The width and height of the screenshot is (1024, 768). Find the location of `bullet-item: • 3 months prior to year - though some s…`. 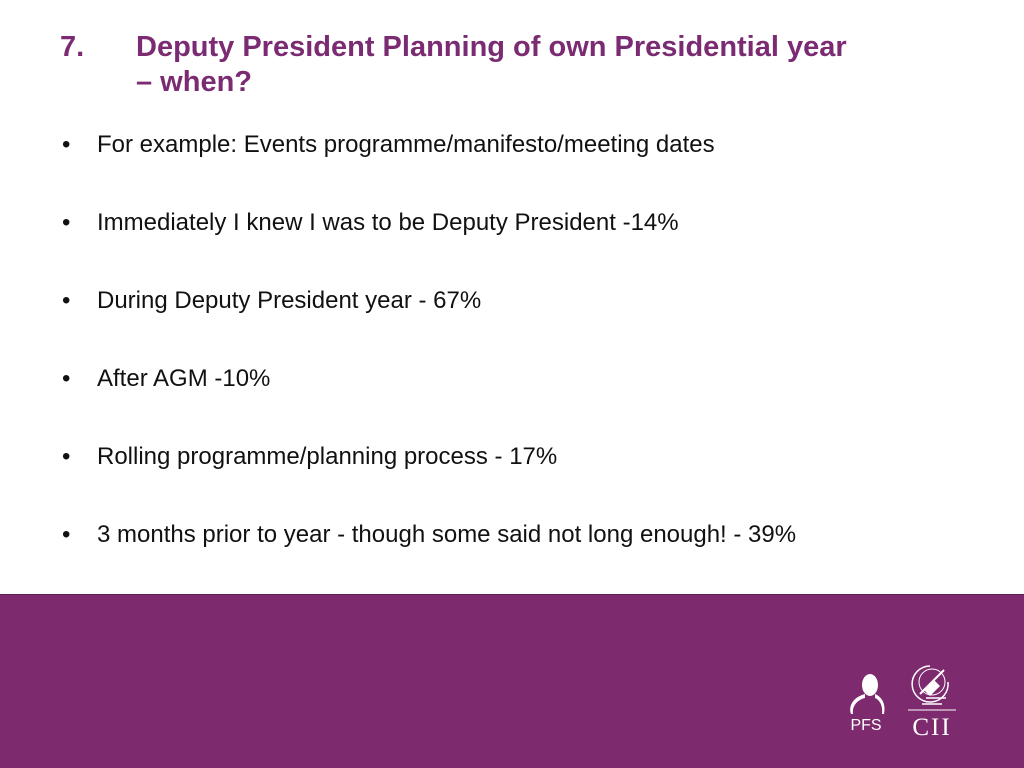

bullet-item: • 3 months prior to year - though some s… is located at coordinates (520, 557).